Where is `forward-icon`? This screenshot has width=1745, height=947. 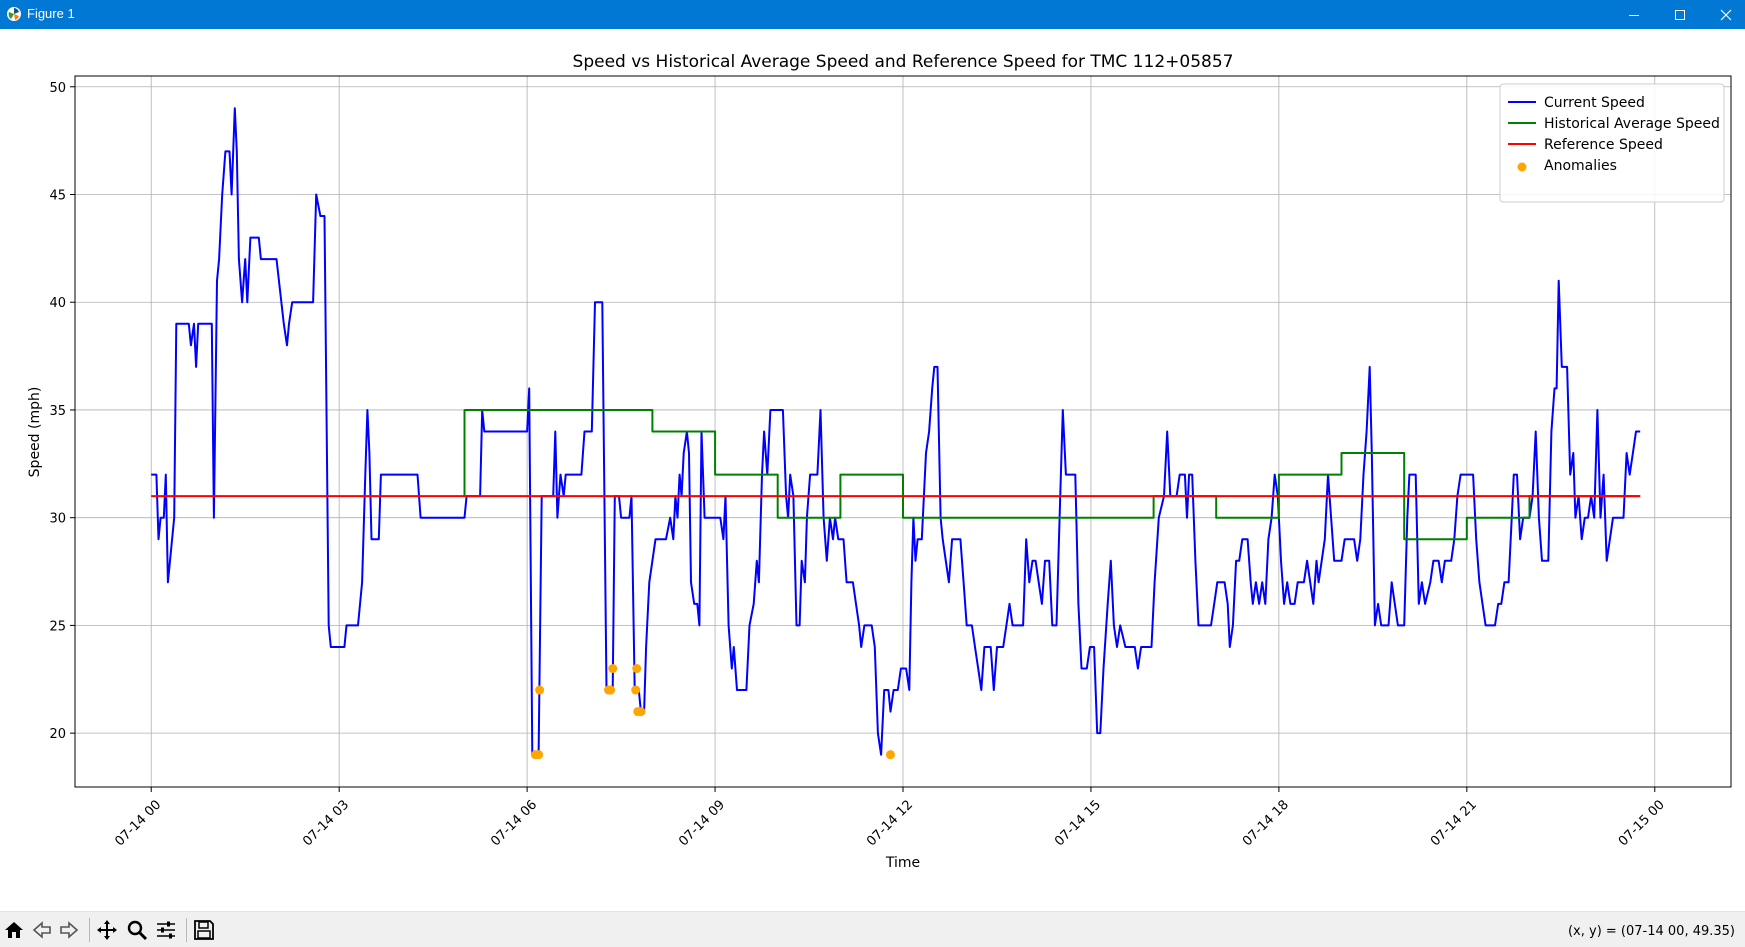 forward-icon is located at coordinates (69, 930).